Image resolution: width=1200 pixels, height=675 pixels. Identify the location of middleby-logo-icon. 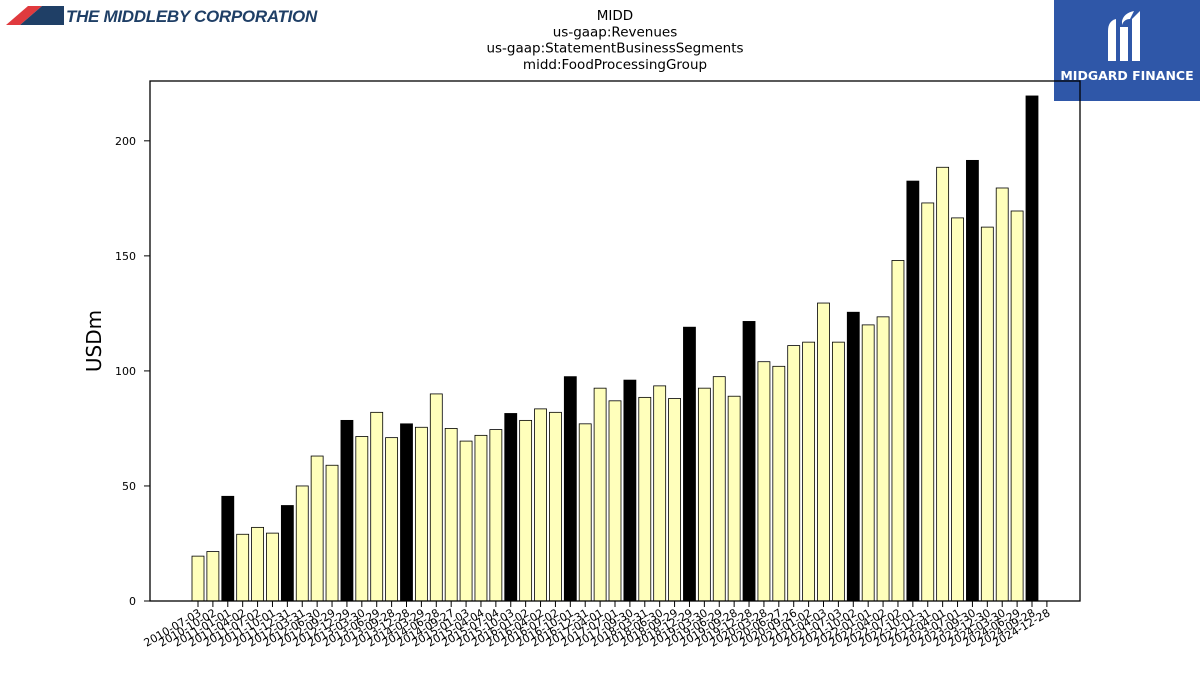
(35, 15).